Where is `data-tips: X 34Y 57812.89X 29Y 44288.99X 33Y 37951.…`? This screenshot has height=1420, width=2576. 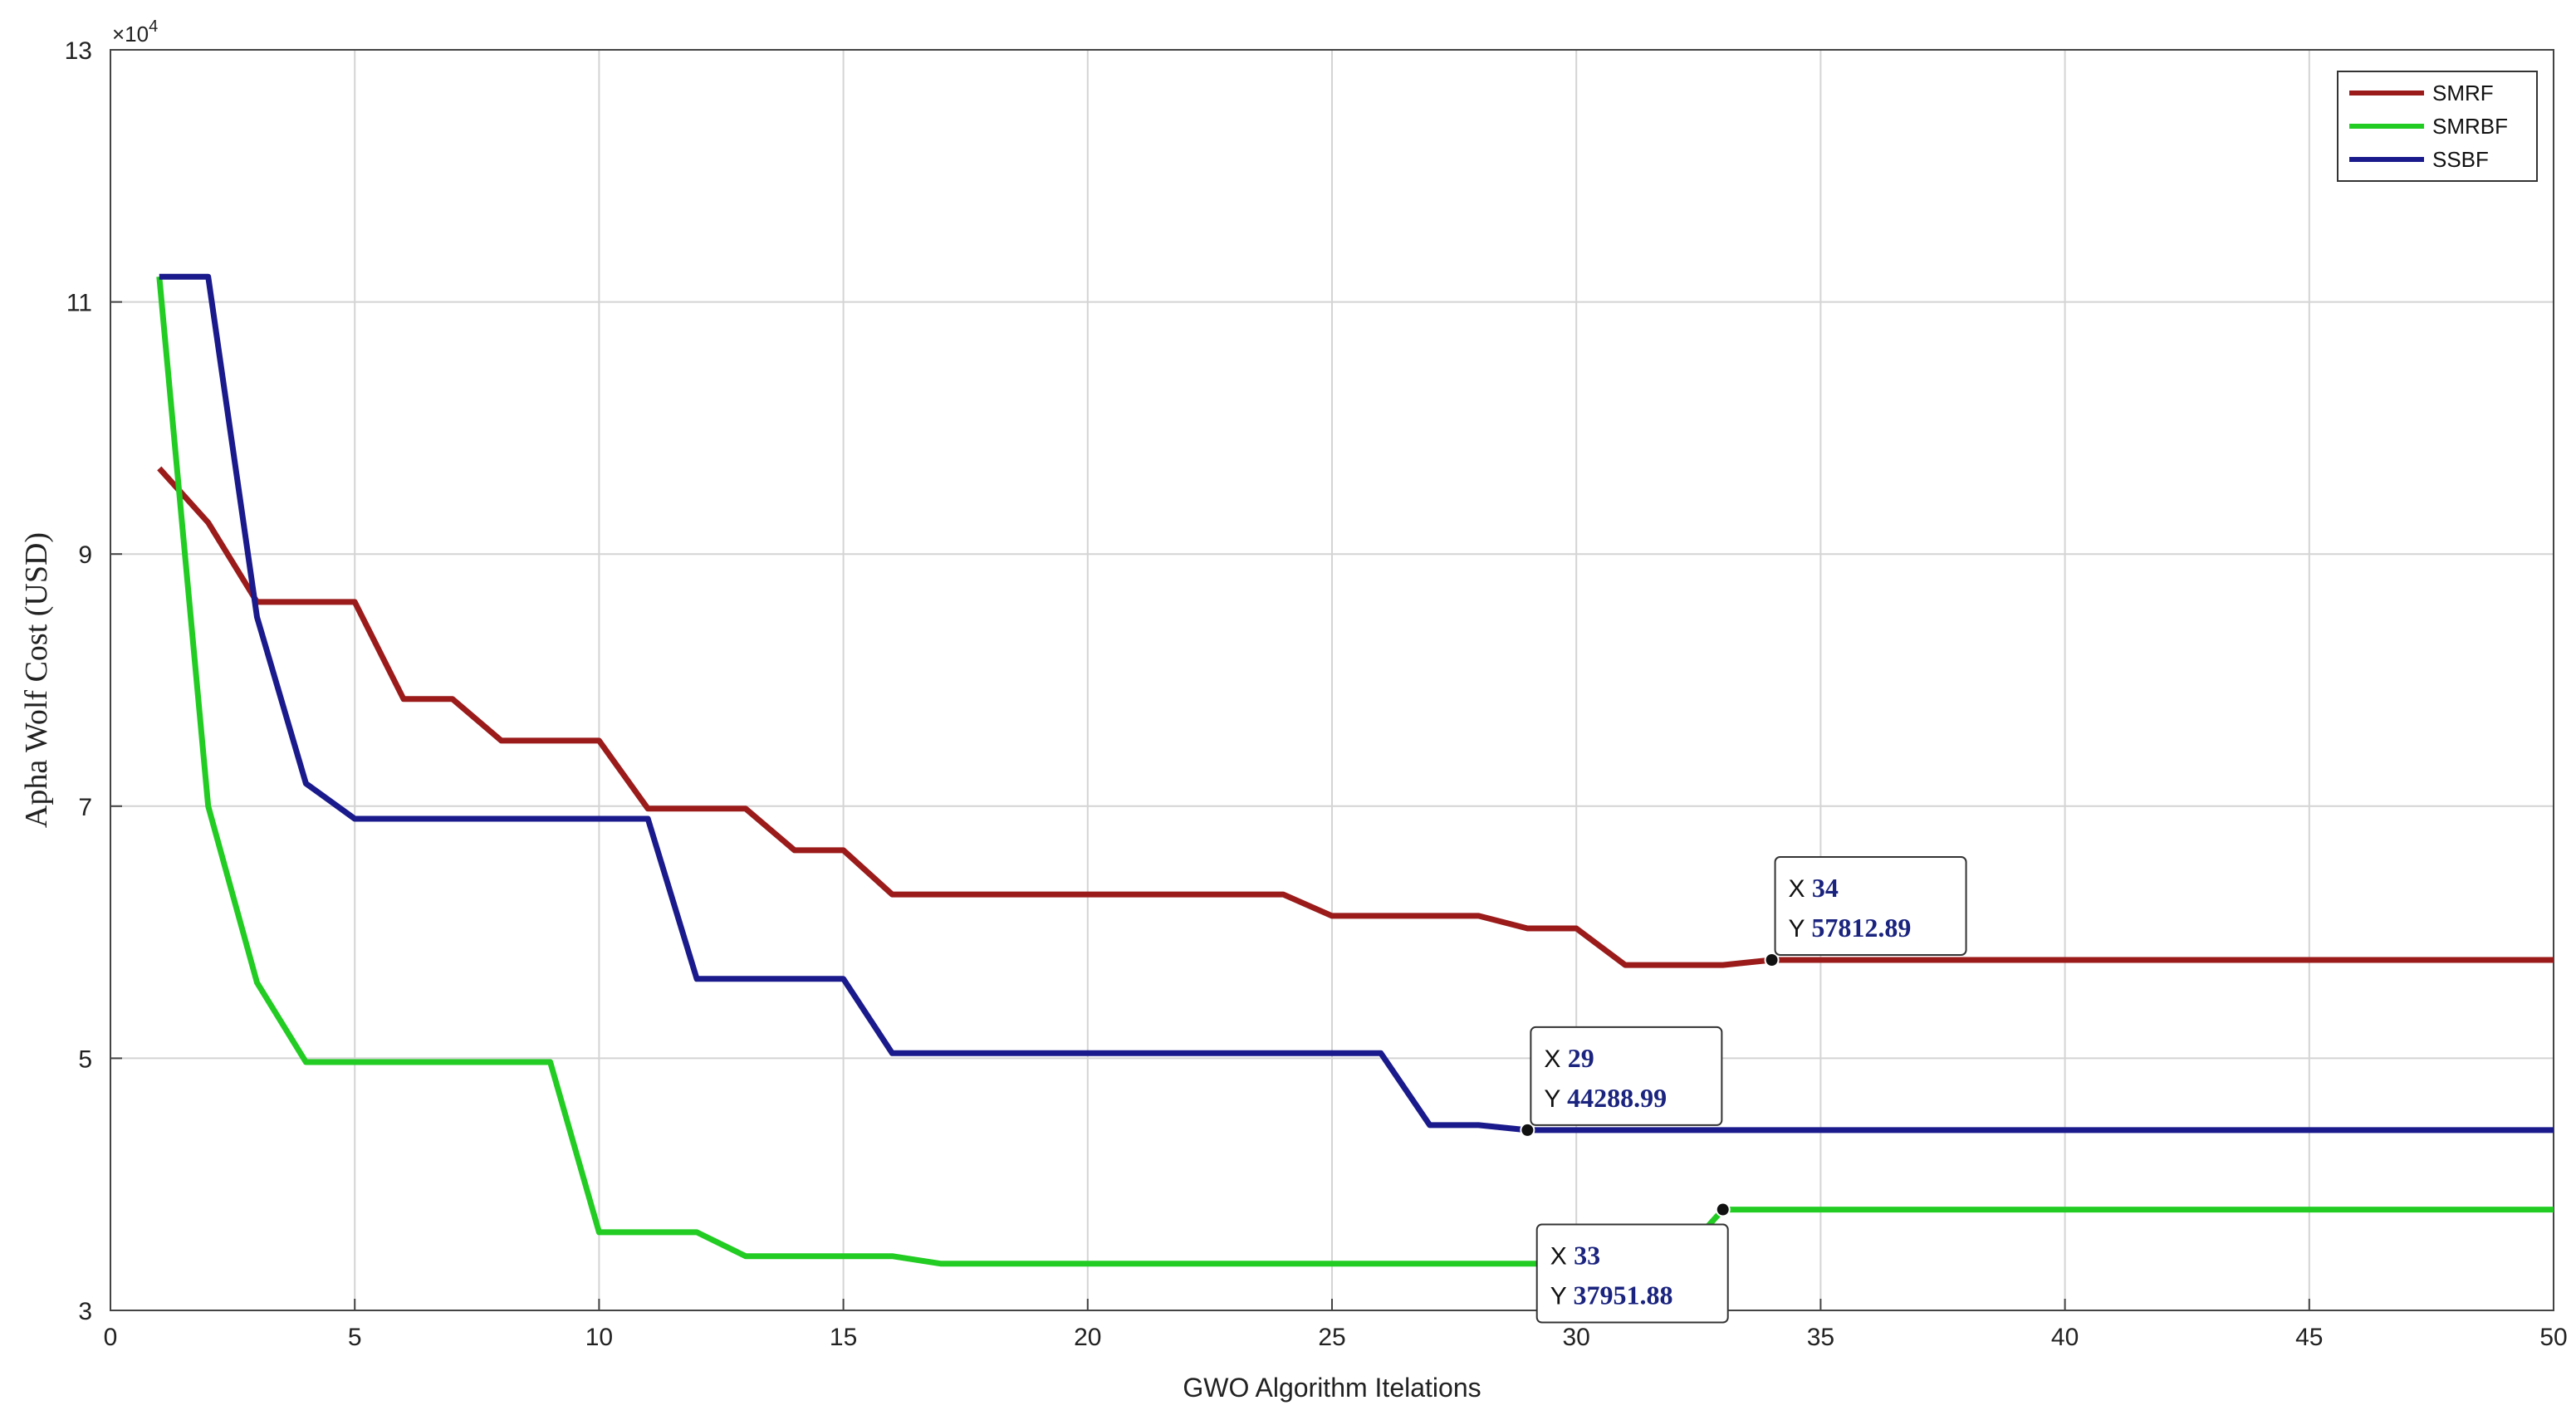
data-tips: X 34Y 57812.89X 29Y 44288.99X 33Y 37951.… is located at coordinates (1744, 1089).